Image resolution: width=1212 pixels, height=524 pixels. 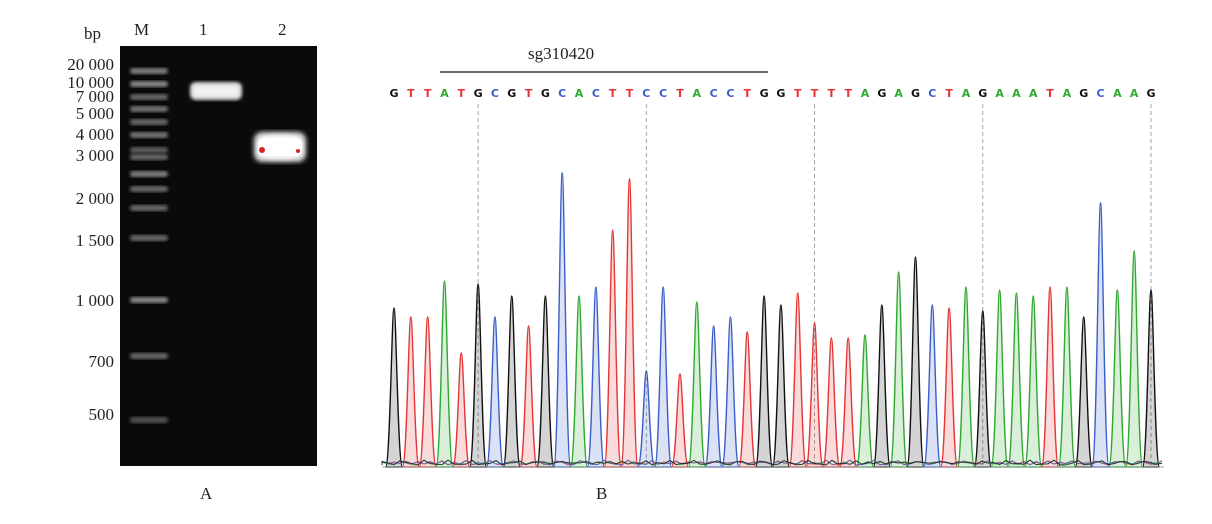 What do you see at coordinates (94, 96) in the screenshot?
I see `ladder-label: 7 000` at bounding box center [94, 96].